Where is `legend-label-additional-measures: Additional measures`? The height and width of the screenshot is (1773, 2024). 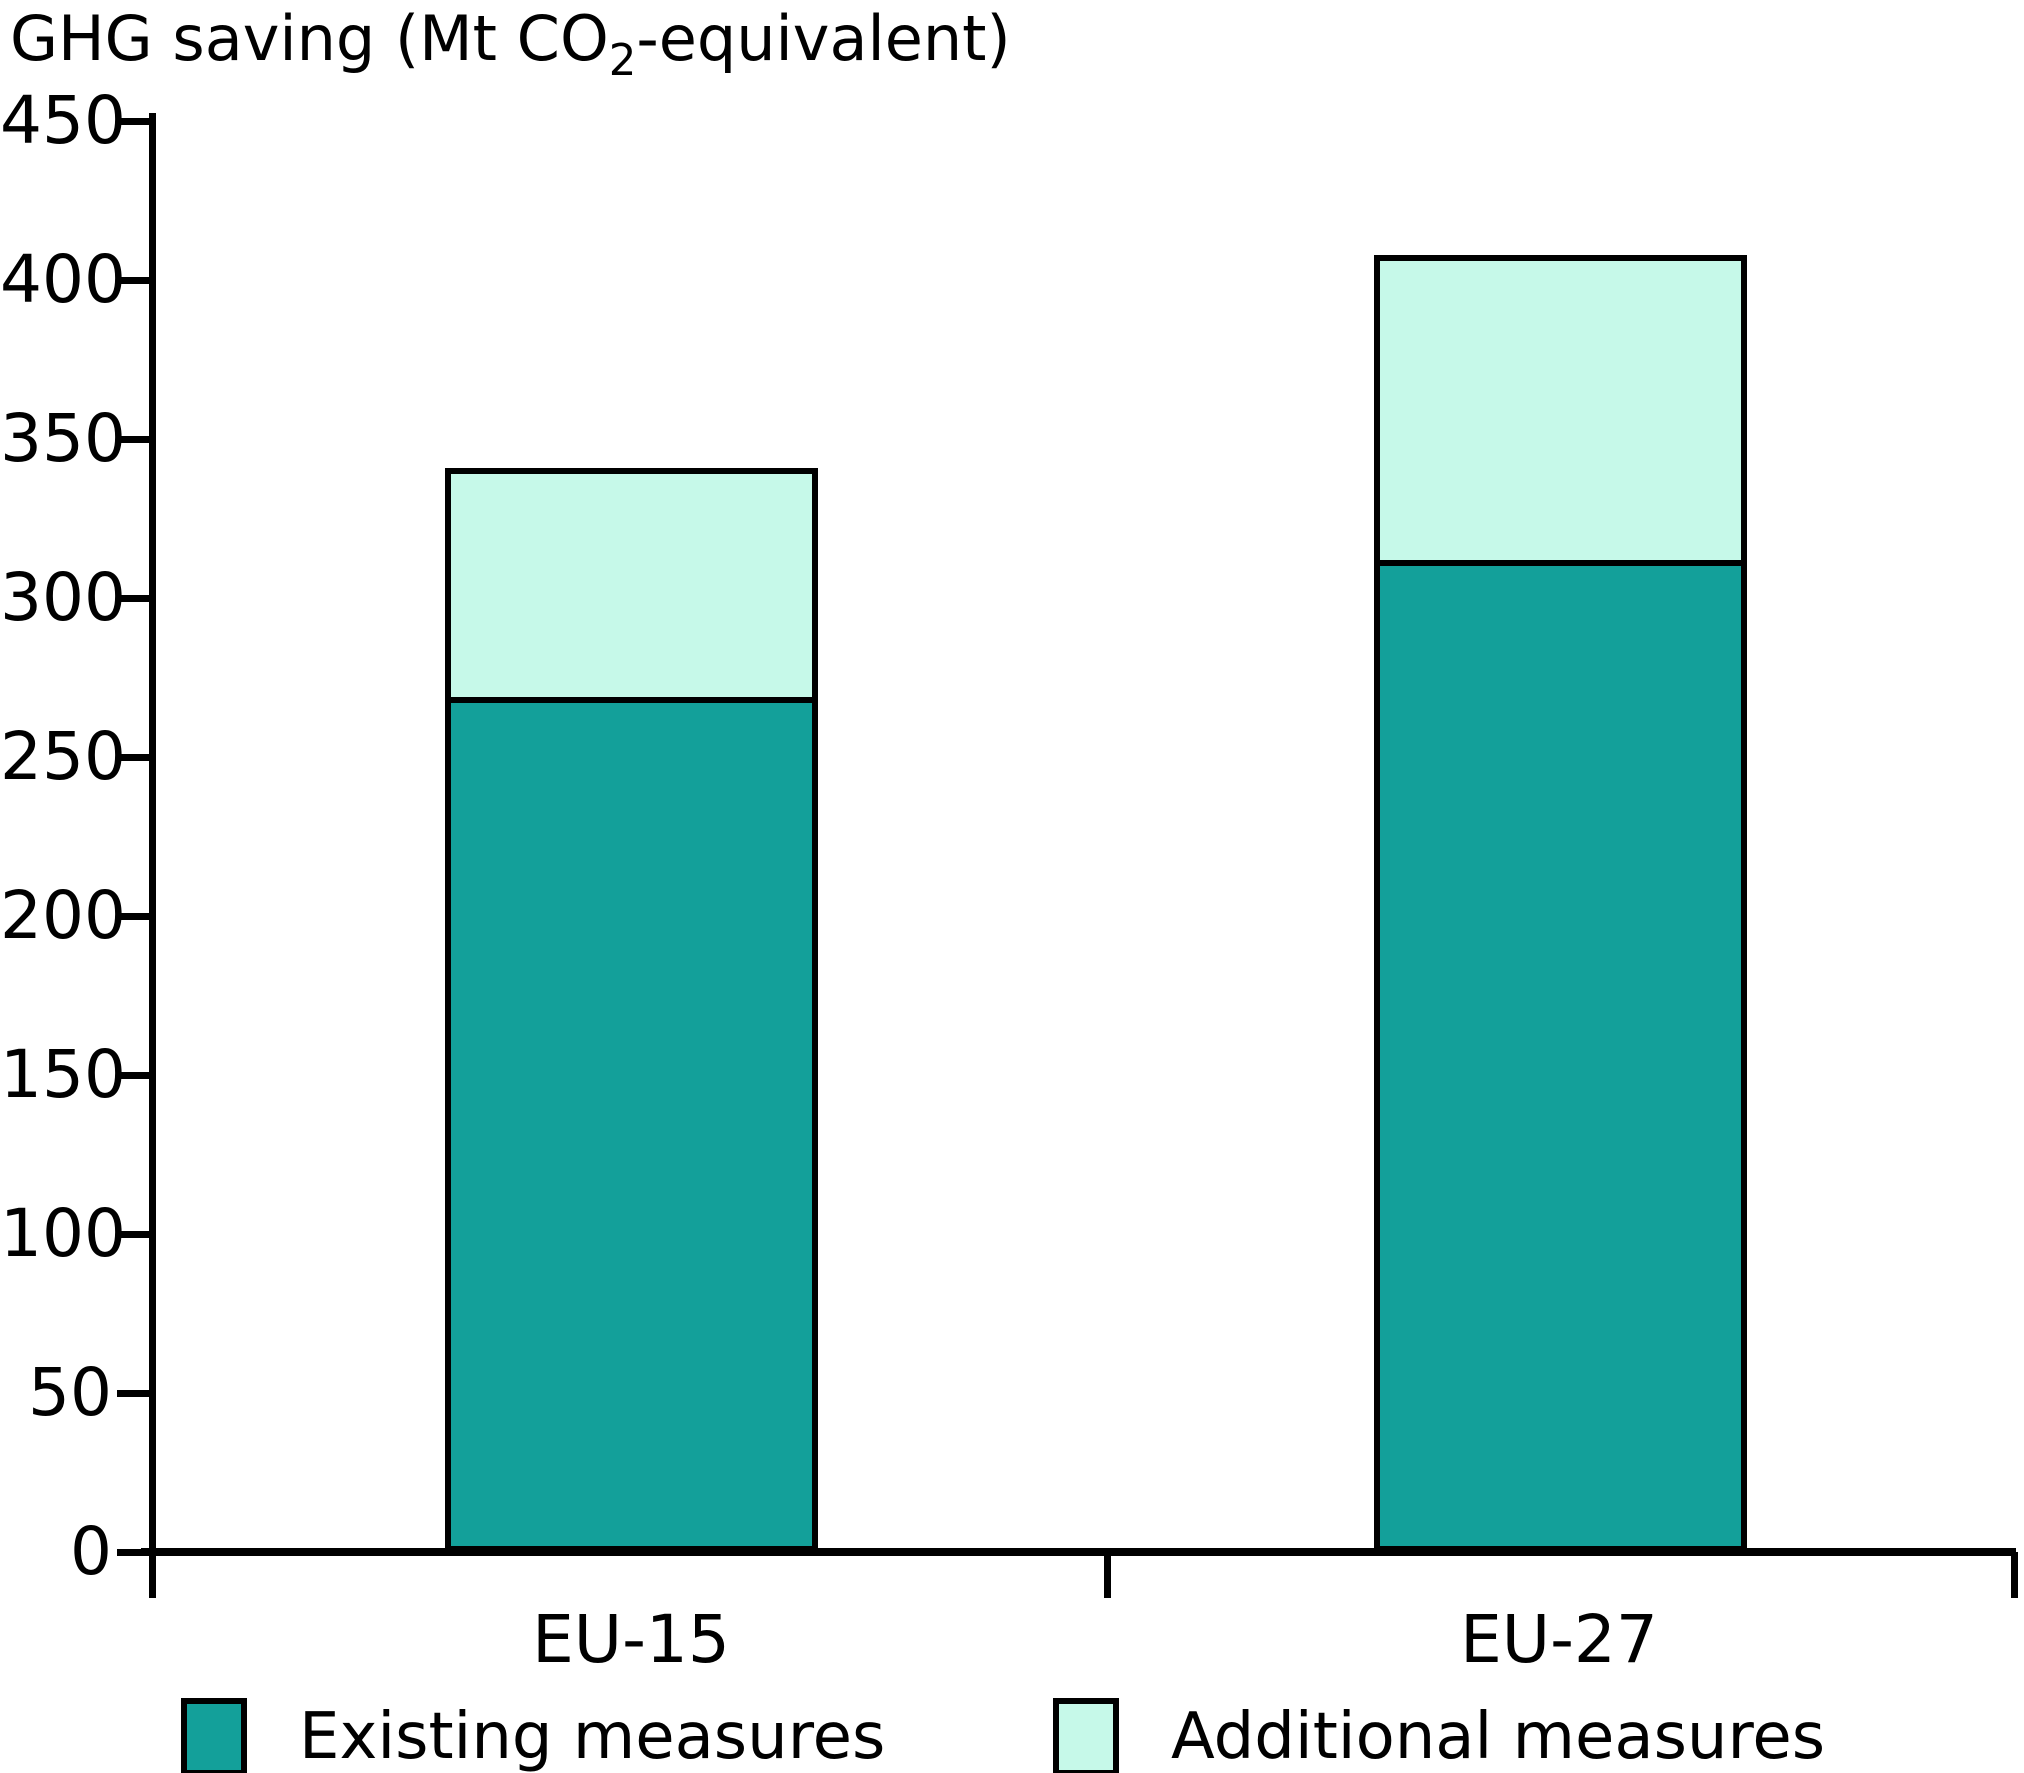
legend-label-additional-measures: Additional measures is located at coordinates (1498, 1736).